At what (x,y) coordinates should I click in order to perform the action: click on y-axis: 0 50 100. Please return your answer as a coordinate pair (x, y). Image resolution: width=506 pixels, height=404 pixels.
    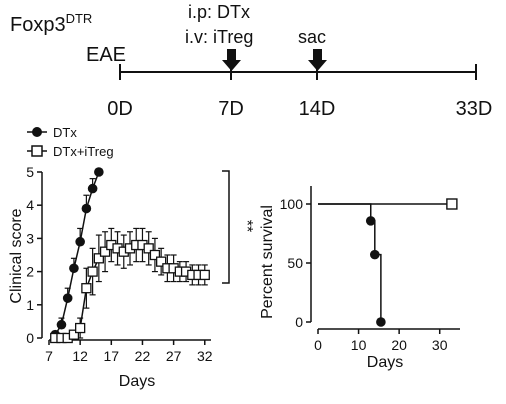
    Looking at the image, I should click on (296, 258).